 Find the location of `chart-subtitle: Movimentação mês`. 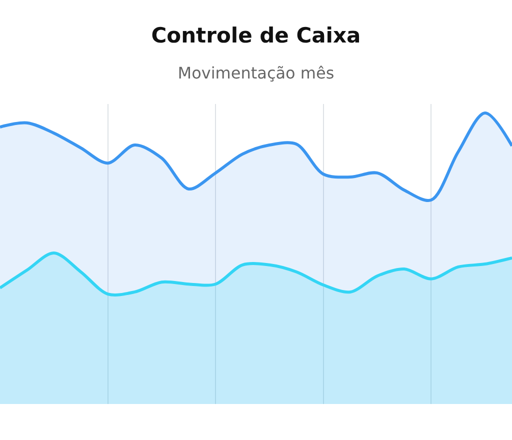

chart-subtitle: Movimentação mês is located at coordinates (256, 73).